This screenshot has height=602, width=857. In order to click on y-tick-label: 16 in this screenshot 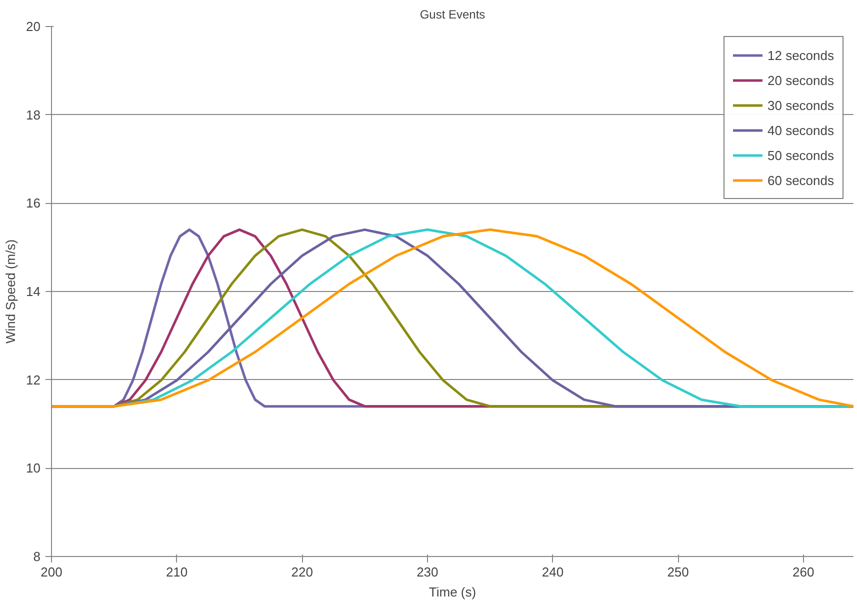, I will do `click(33, 203)`.